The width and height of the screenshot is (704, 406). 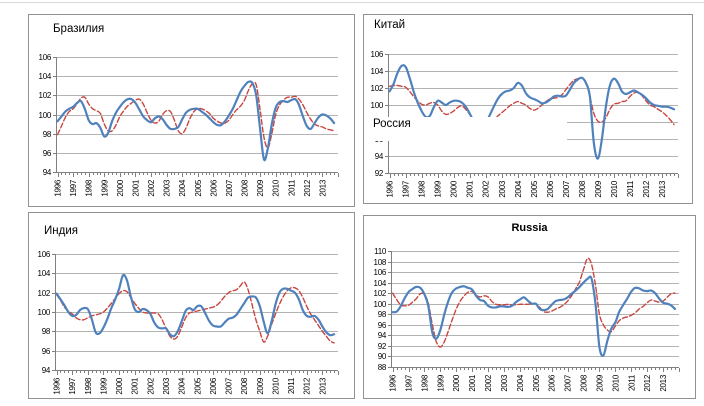 I want to click on svg-text: 108, so click(x=380, y=262).